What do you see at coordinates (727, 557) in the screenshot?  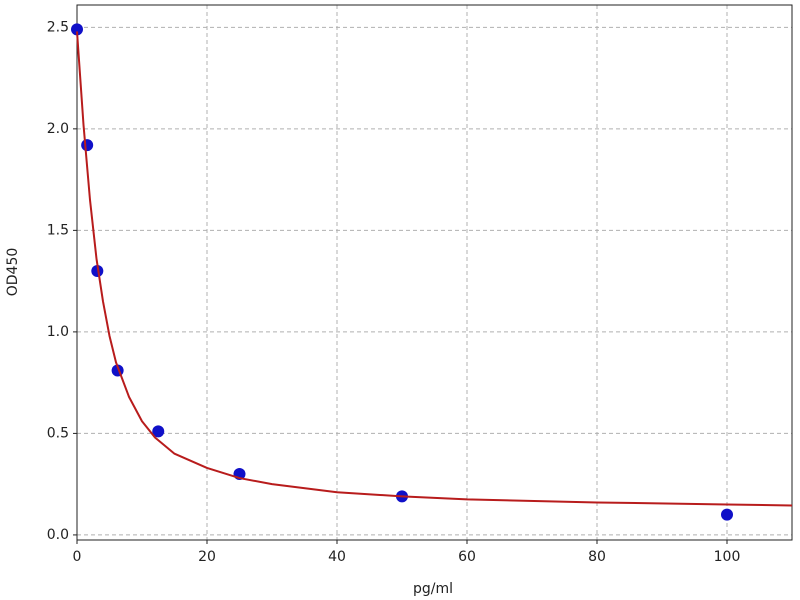 I see `x-tick-label: 100` at bounding box center [727, 557].